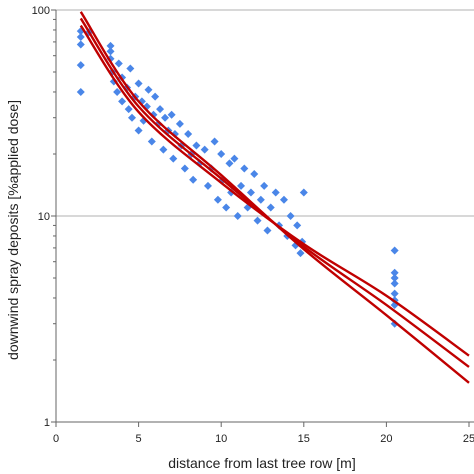  Describe the element at coordinates (468, 439) in the screenshot. I see `x-tick-label: 25` at that location.